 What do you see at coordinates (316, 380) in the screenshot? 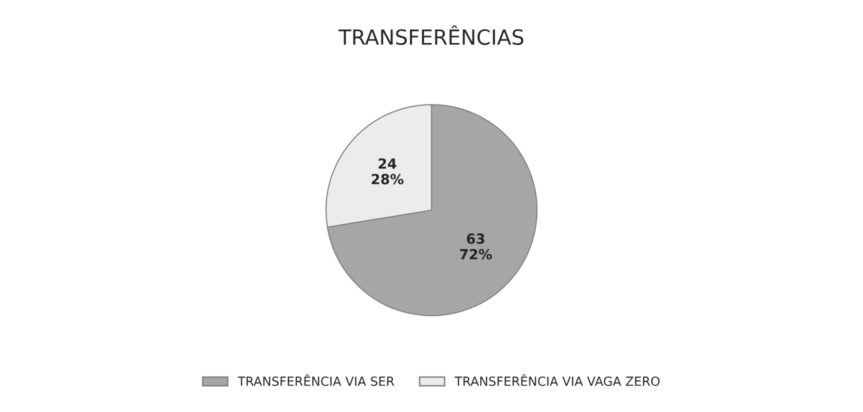
I see `legend-label: TRANSFERÊNCIA VIA SER` at bounding box center [316, 380].